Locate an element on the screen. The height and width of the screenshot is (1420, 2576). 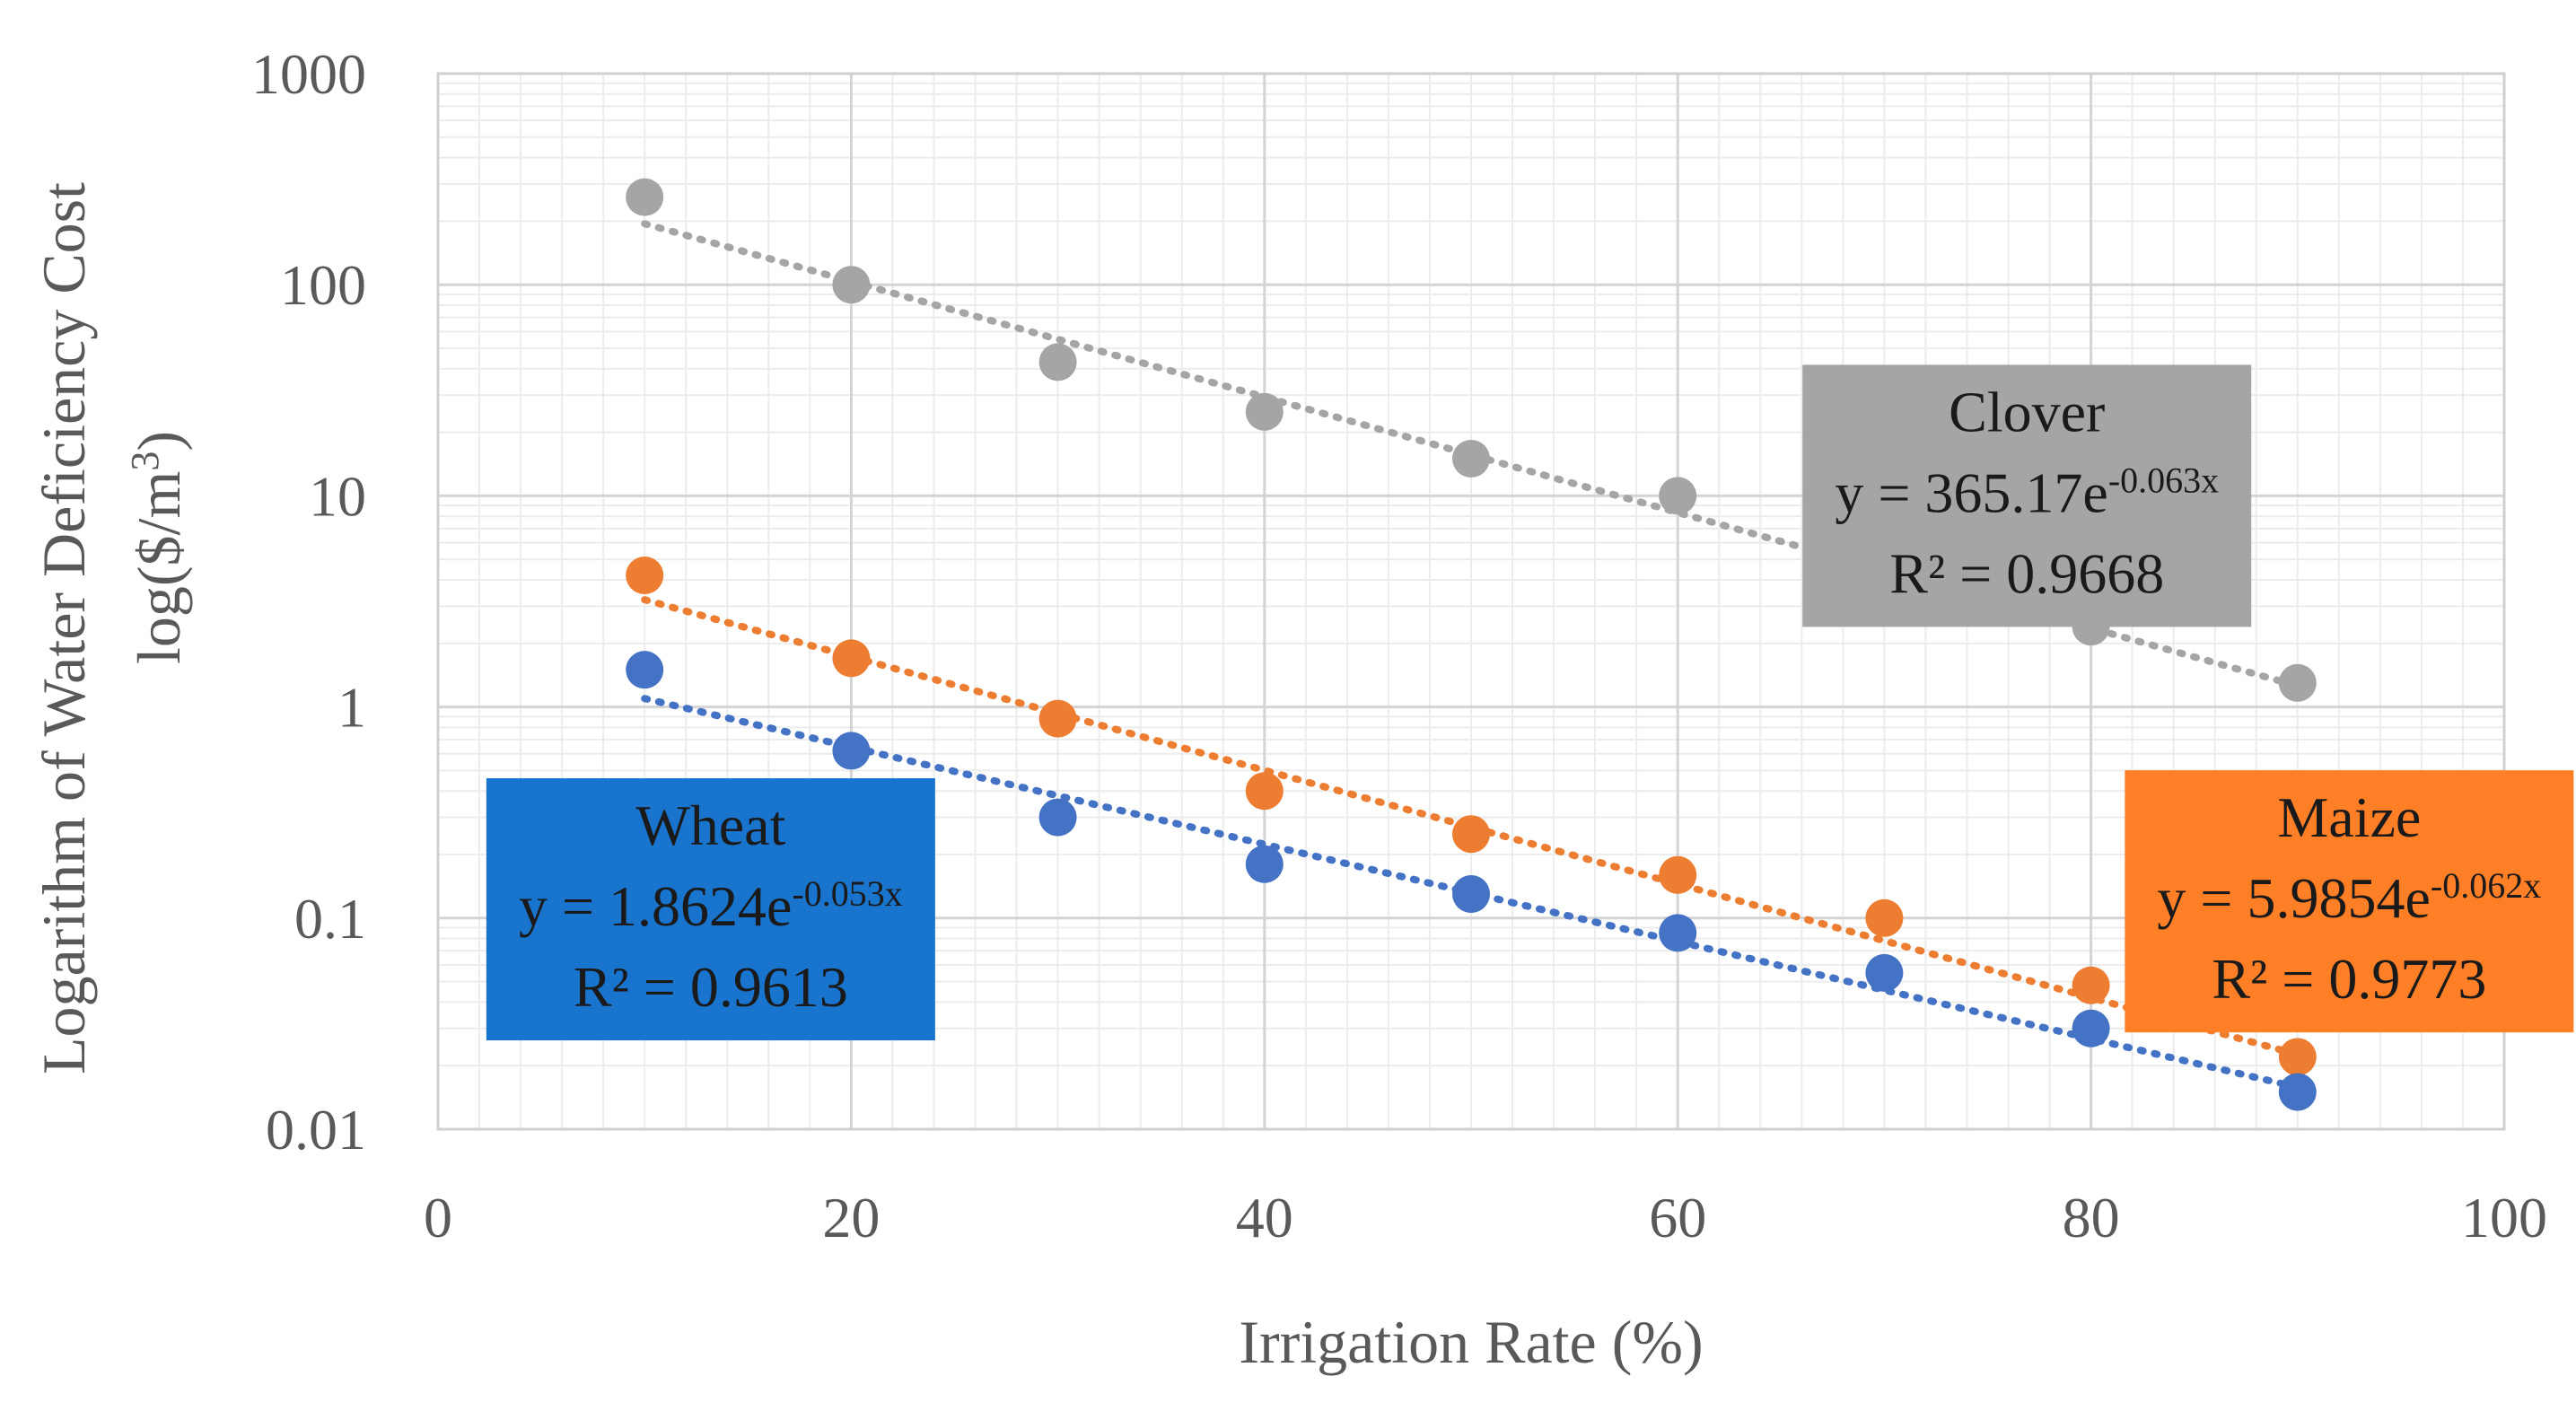
label-box-r2-maize: R² = 0.9773 is located at coordinates (2349, 979).